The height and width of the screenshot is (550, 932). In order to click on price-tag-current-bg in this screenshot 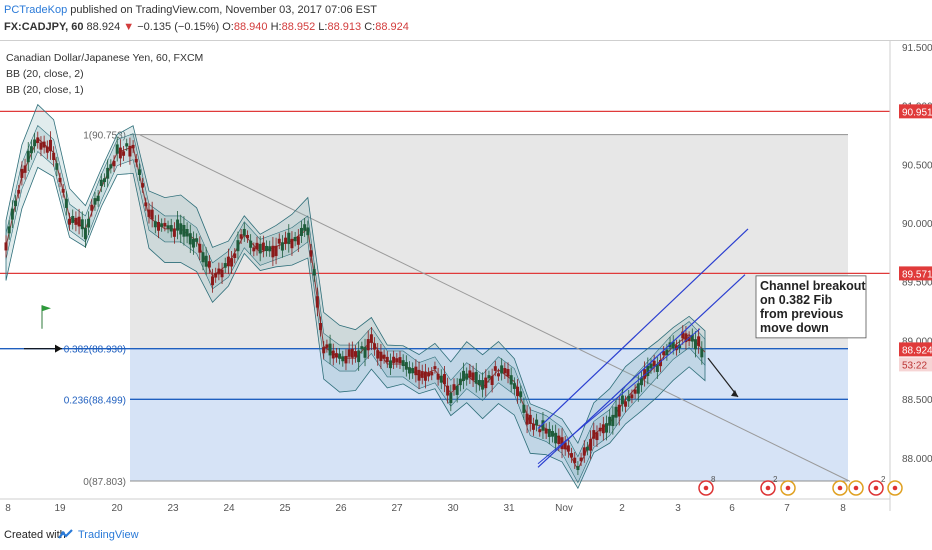, I will do `click(915, 349)`.